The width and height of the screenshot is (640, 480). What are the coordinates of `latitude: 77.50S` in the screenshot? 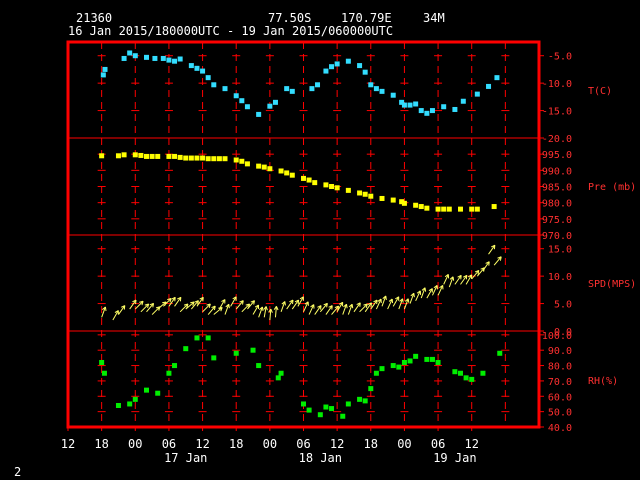 It's located at (290, 18).